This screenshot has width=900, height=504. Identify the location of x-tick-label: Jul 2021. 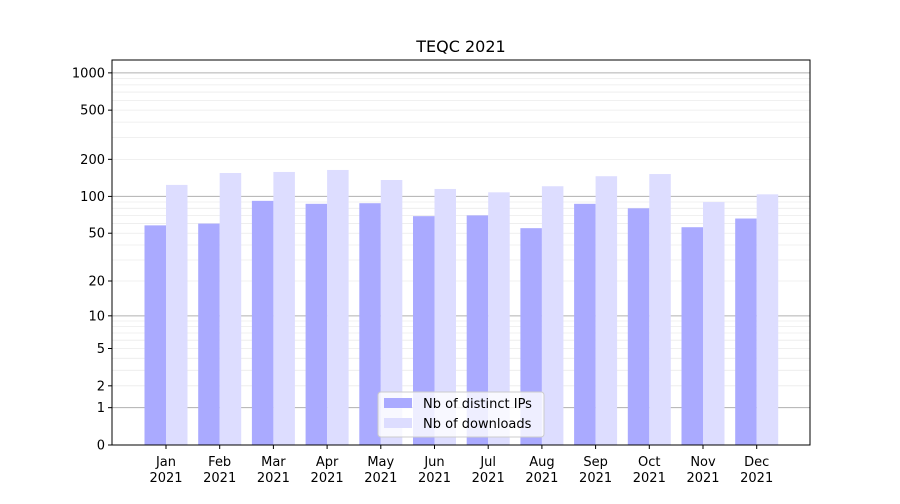
(488, 470).